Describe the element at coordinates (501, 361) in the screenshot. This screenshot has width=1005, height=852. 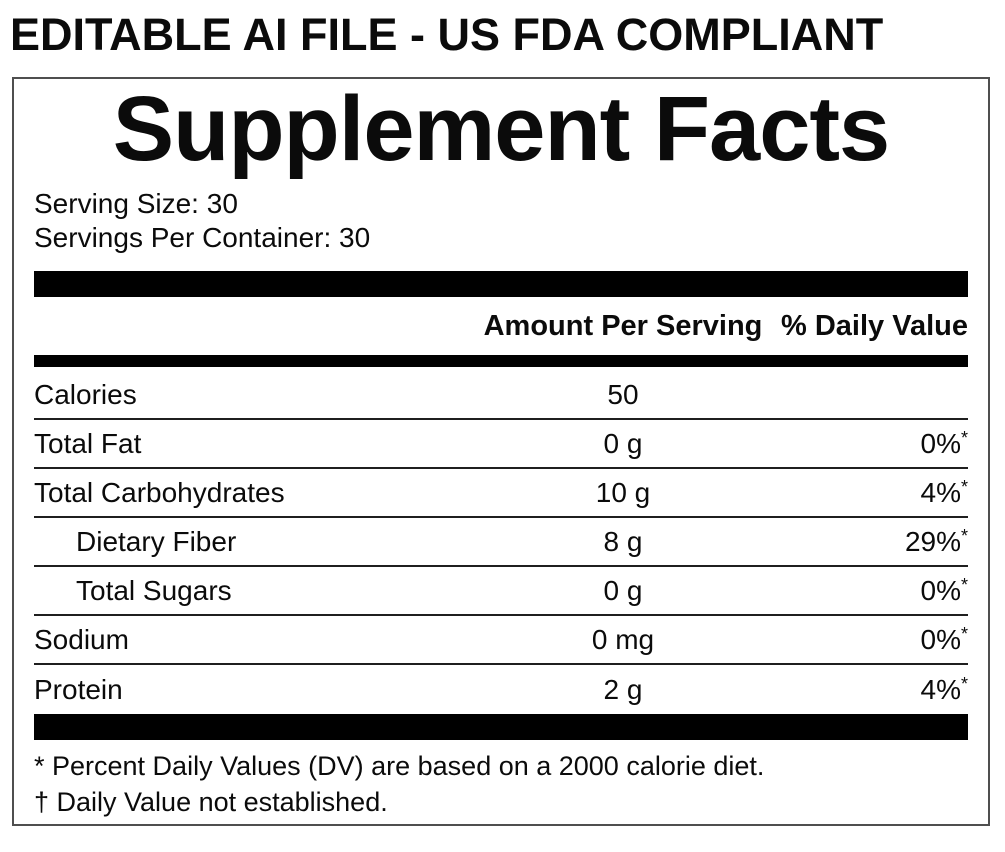
I see `divider-bar-header` at that location.